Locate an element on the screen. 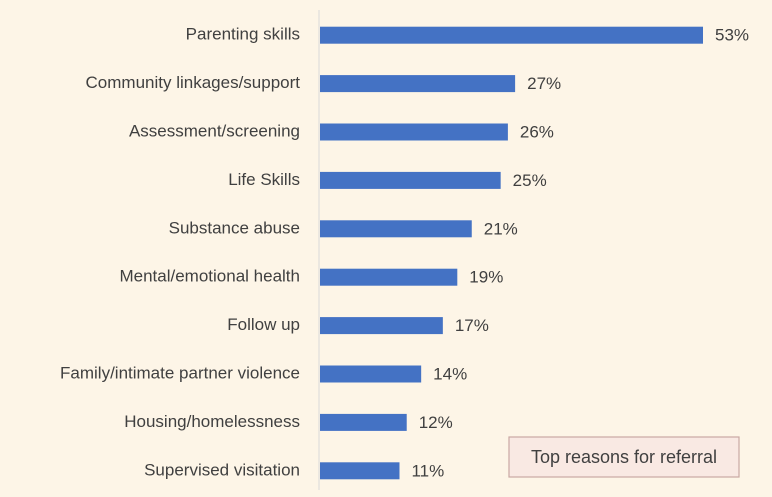 The image size is (772, 497). category-label: Community linkages/support is located at coordinates (193, 82).